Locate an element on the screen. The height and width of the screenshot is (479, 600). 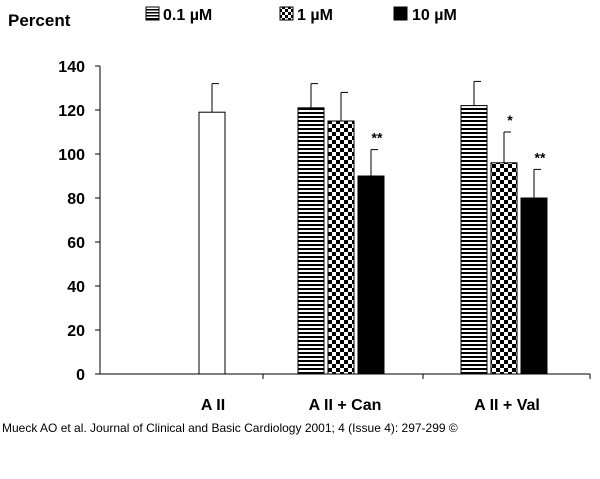
y-axis-label: Percent is located at coordinates (39, 20).